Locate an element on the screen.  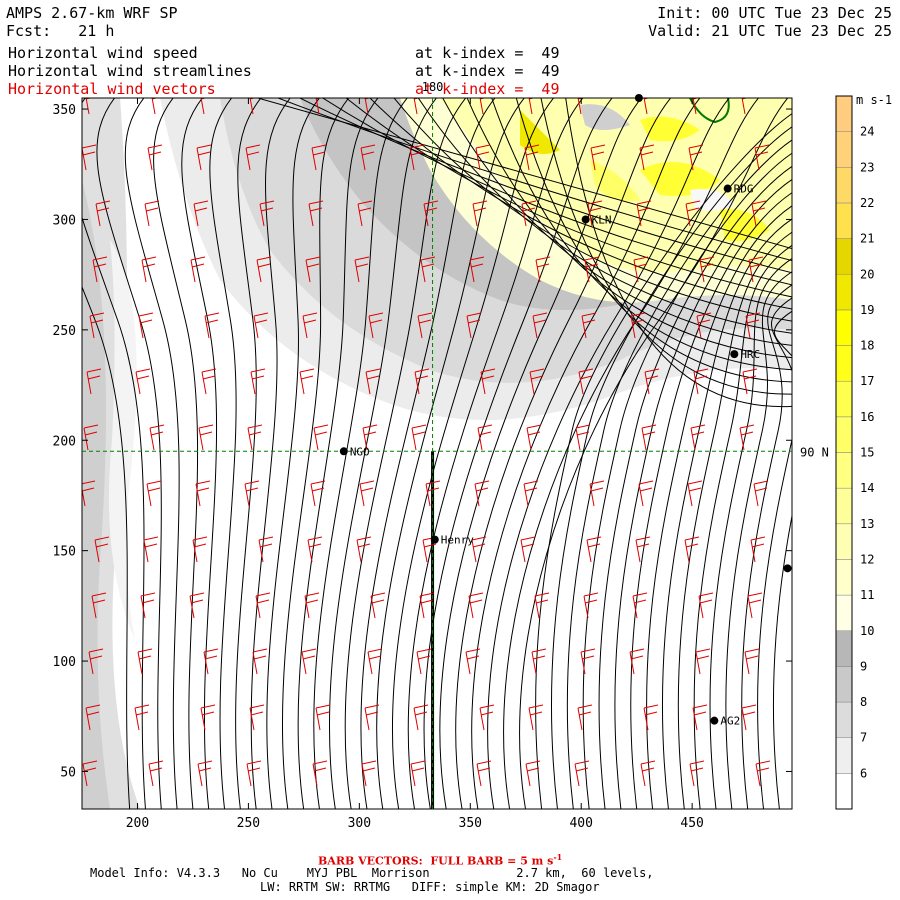
colorbar-label: 12 is located at coordinates (867, 559).